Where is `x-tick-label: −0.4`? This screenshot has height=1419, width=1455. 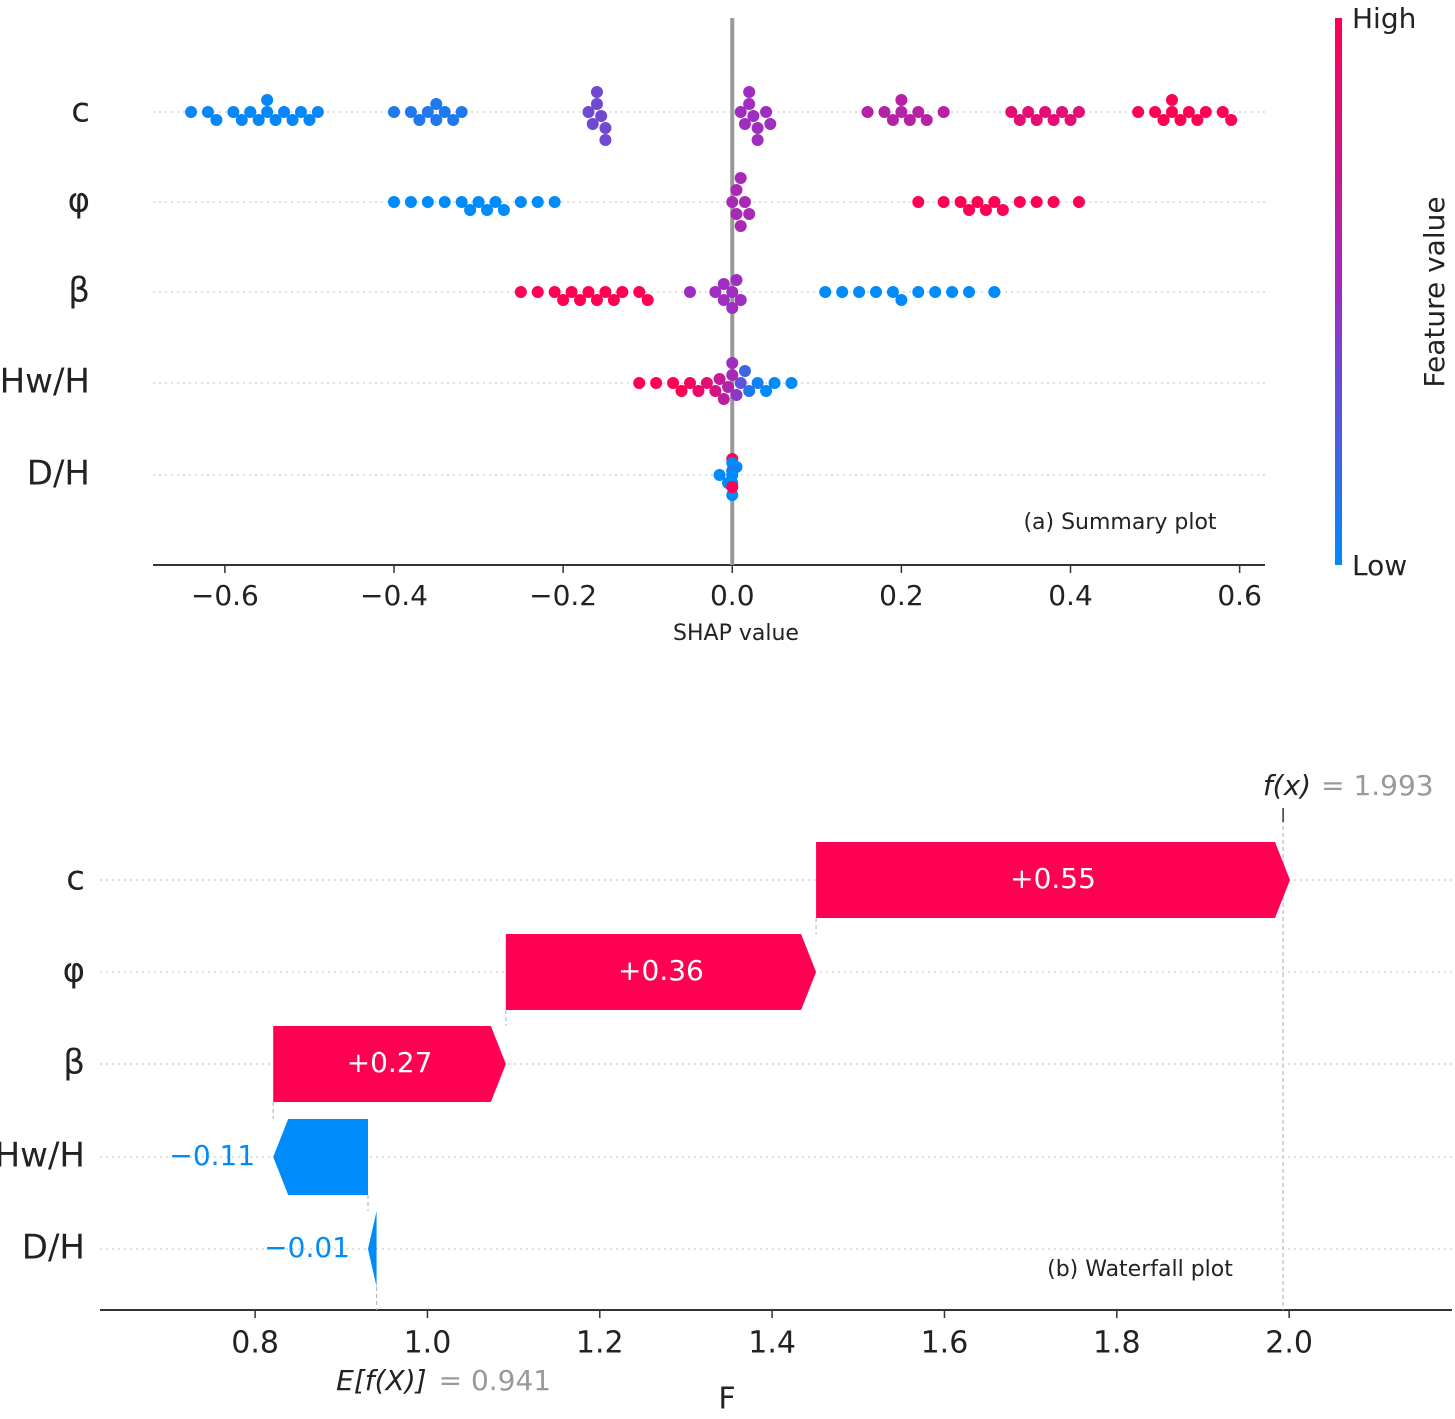 x-tick-label: −0.4 is located at coordinates (394, 595).